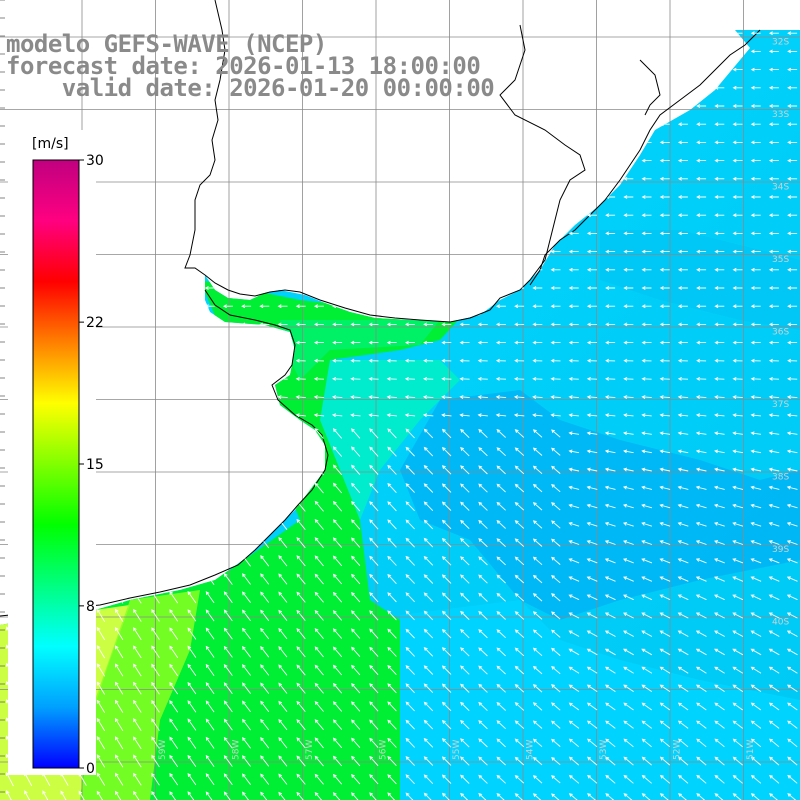 This screenshot has width=800, height=800. I want to click on lon-label-55W: 55W, so click(457, 750).